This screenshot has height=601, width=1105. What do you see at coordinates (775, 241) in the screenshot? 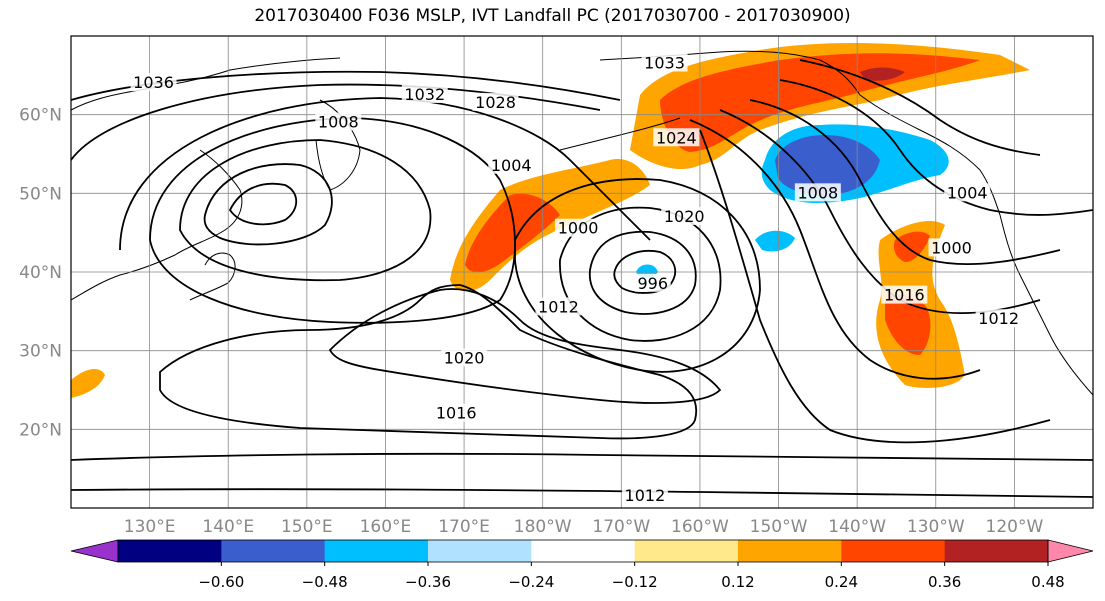
I see `ivt-negative-small` at bounding box center [775, 241].